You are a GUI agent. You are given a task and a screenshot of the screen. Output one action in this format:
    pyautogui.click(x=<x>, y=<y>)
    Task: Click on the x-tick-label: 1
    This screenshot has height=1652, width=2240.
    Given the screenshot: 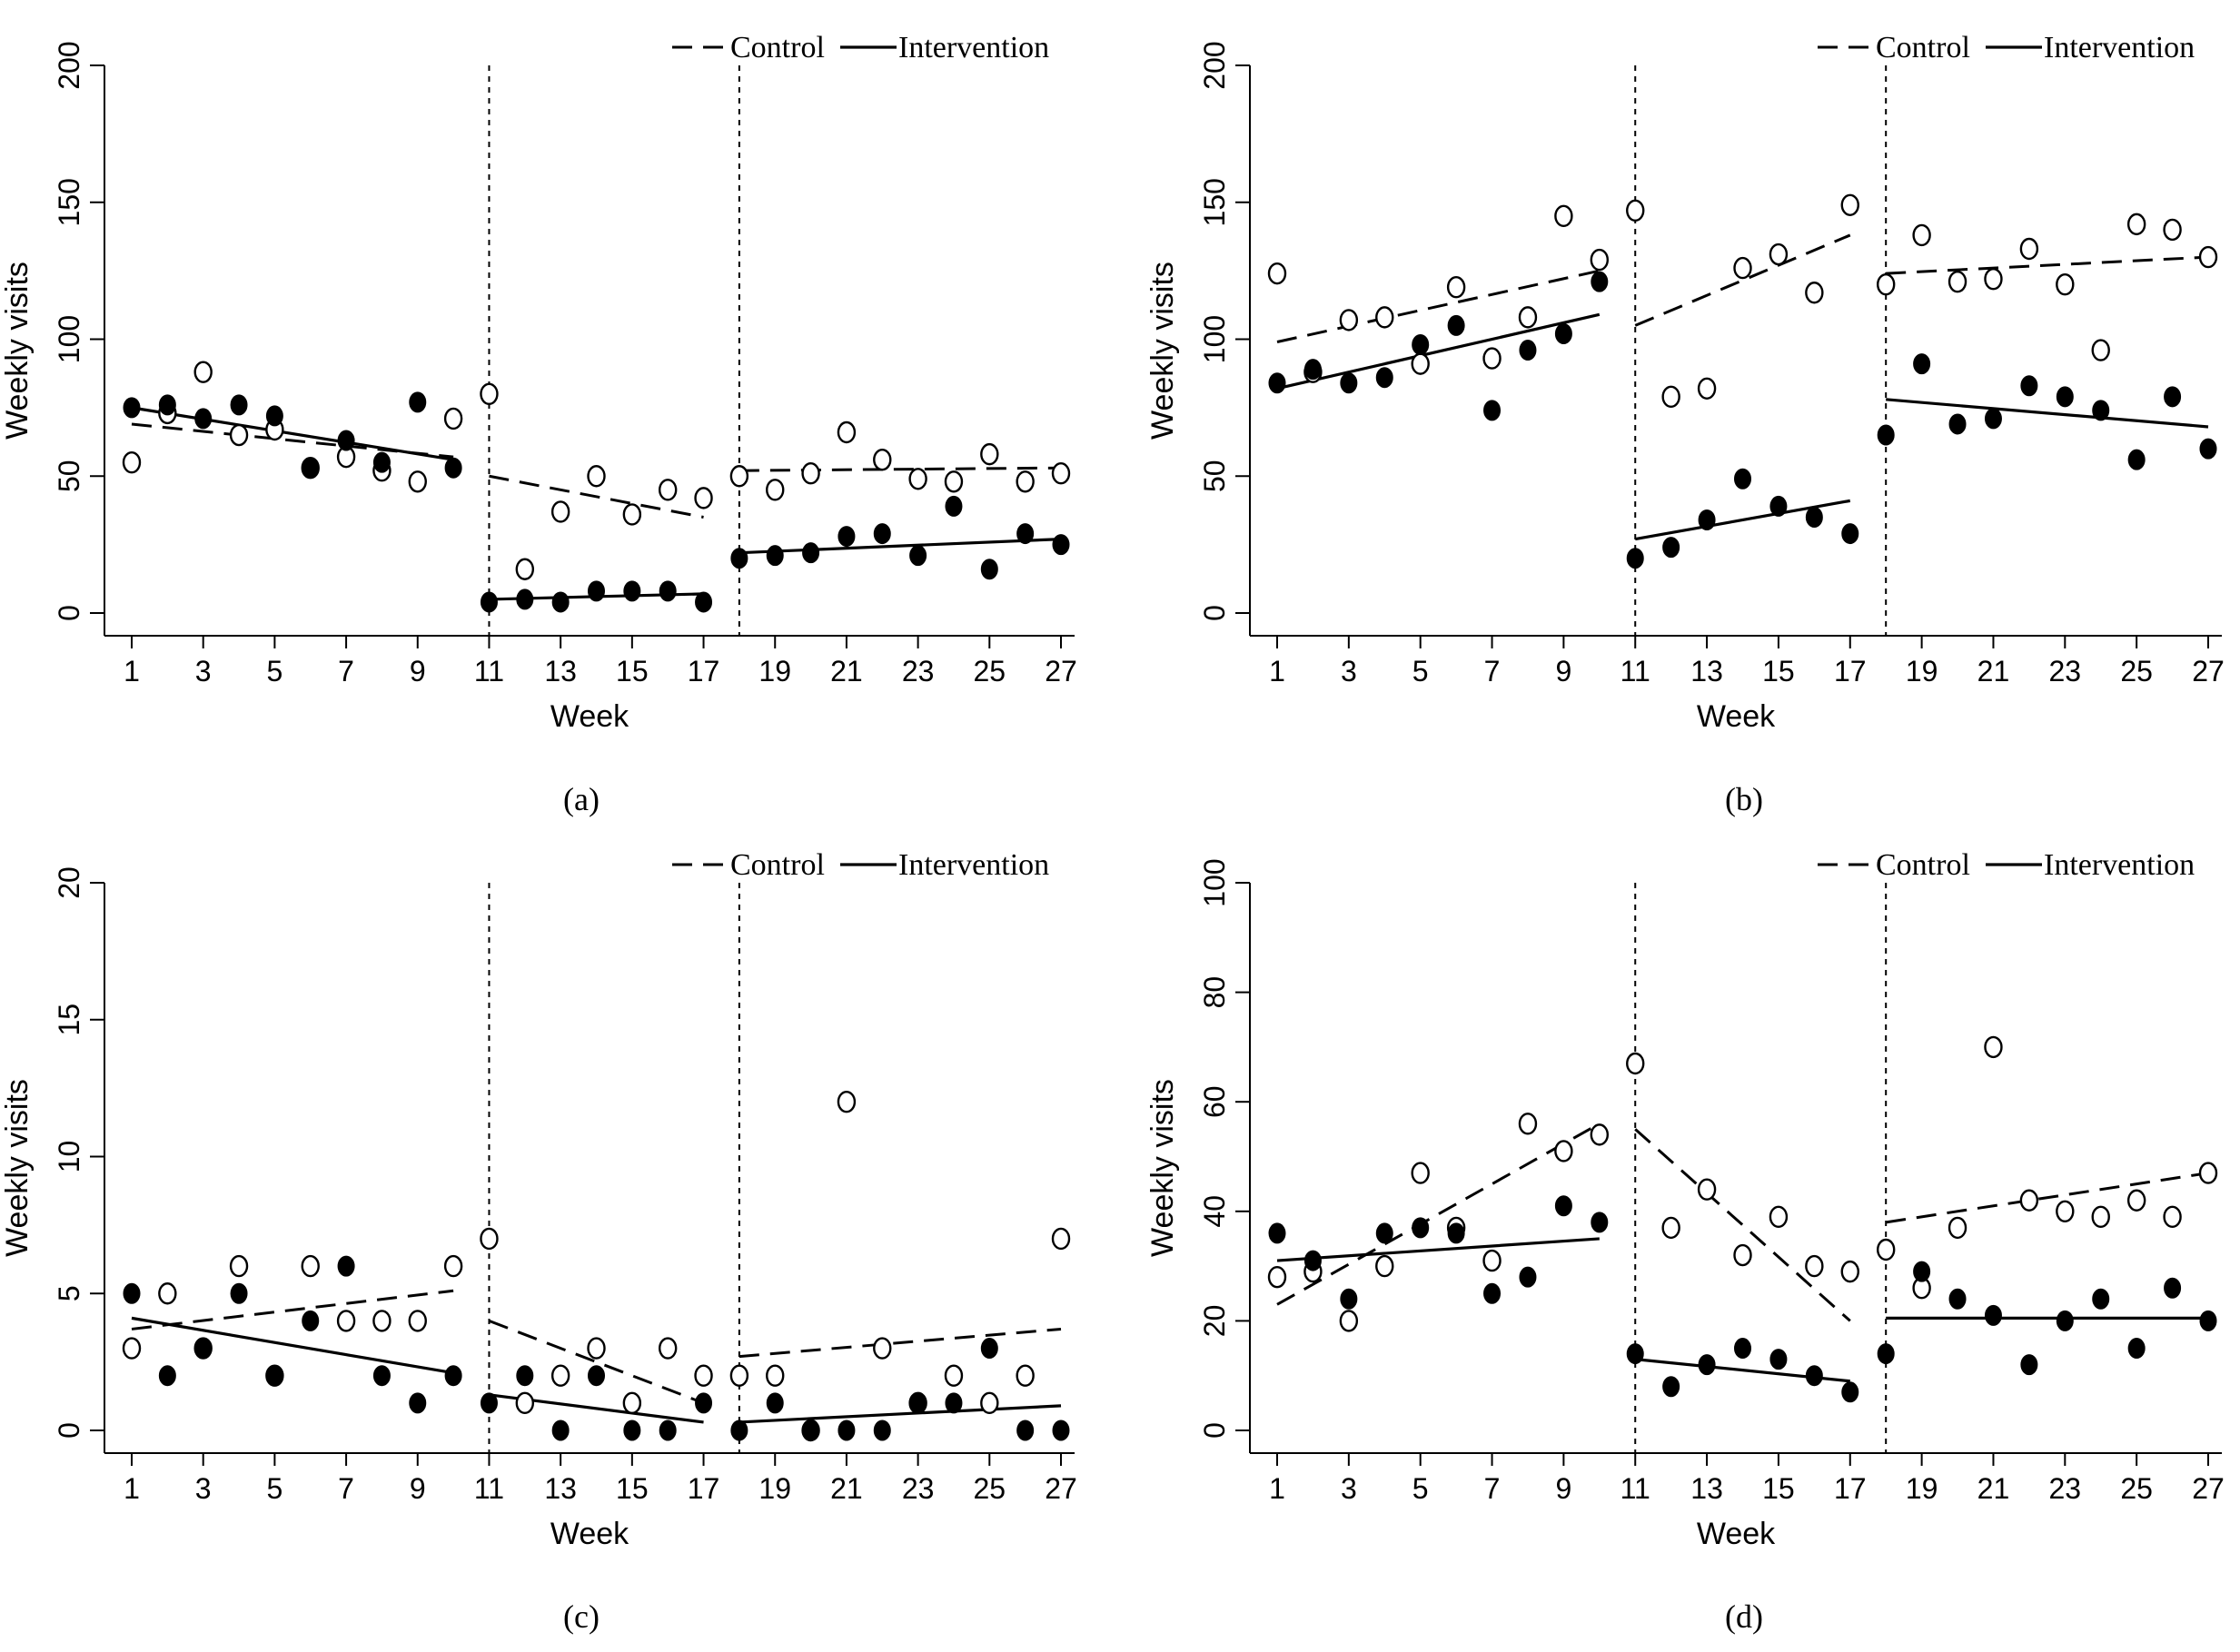 What is the action you would take?
    pyautogui.click(x=1277, y=1488)
    